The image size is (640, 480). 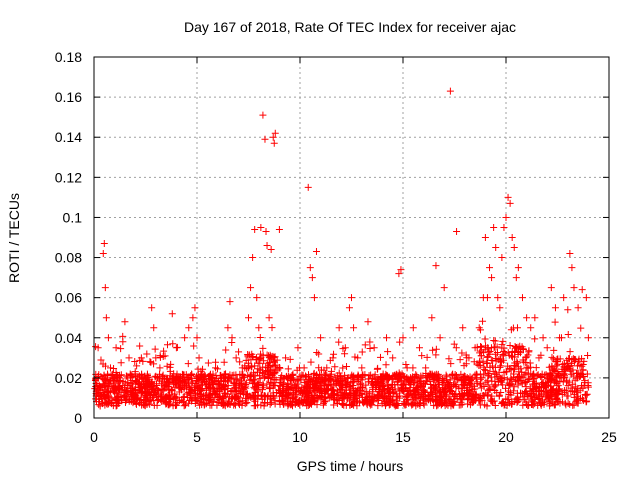 I want to click on x-axis-title: GPS time / hours, so click(x=350, y=466).